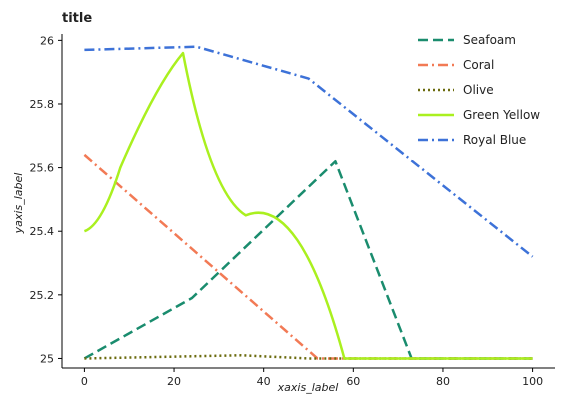  I want to click on x-tick-label: 40, so click(264, 381).